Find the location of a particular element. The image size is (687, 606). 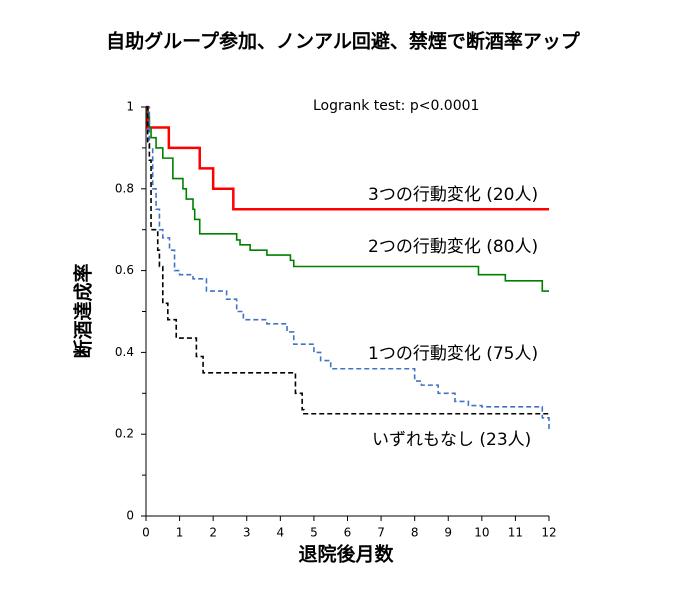

x-tick-label: 0 is located at coordinates (146, 533).